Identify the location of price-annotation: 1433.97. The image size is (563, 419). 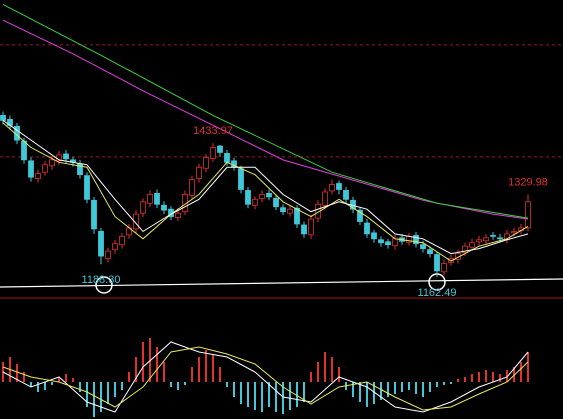
(213, 131).